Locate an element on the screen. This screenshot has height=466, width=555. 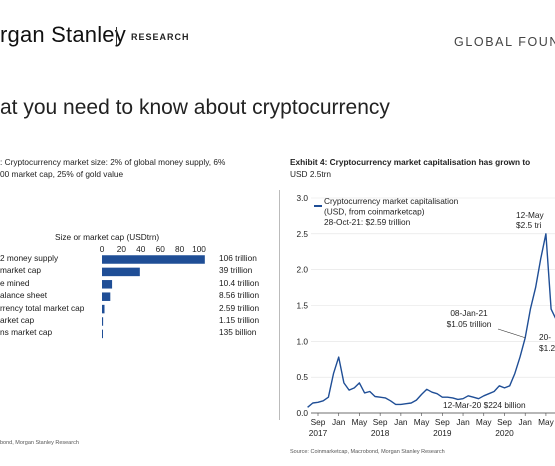
bar-x-tick-label: 40 is located at coordinates (141, 249).